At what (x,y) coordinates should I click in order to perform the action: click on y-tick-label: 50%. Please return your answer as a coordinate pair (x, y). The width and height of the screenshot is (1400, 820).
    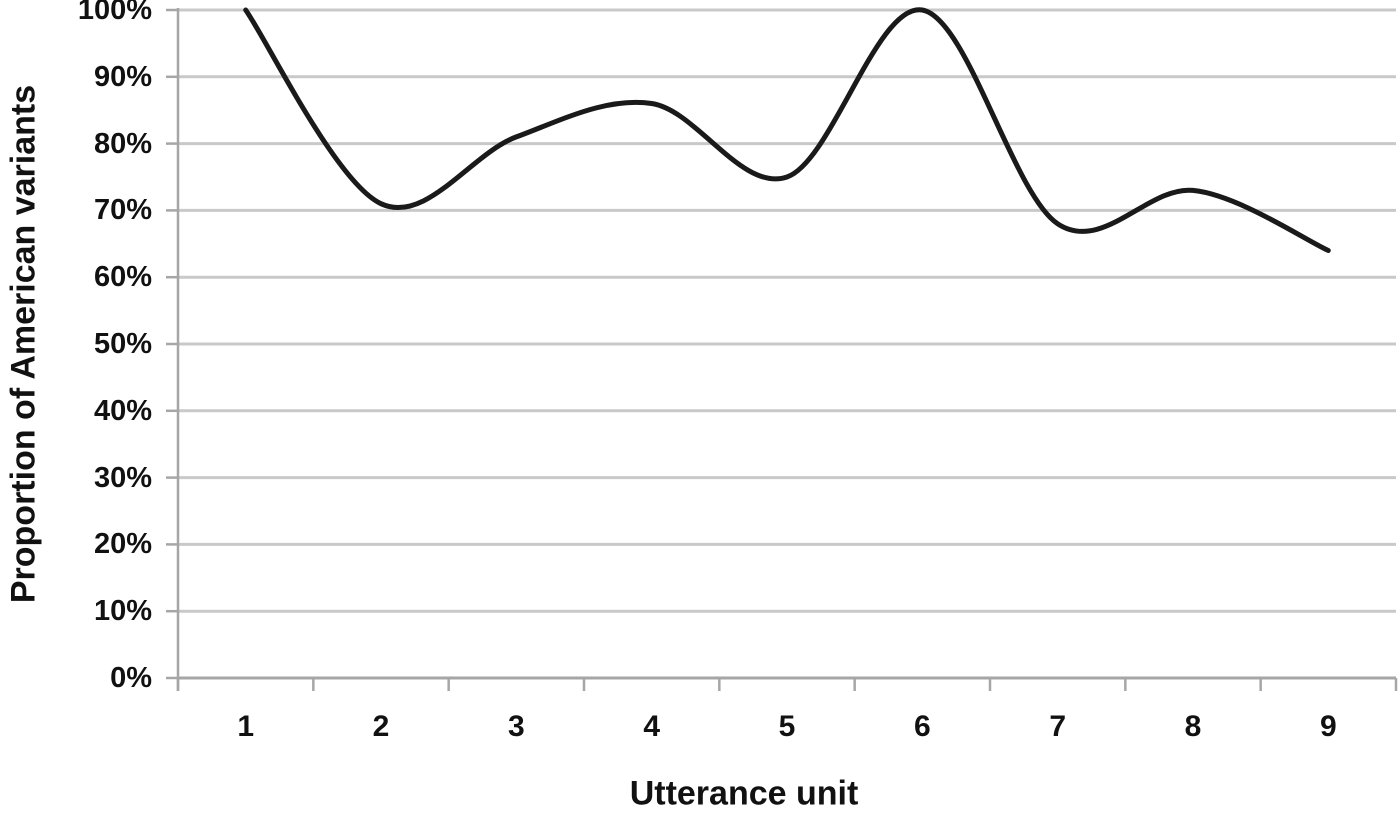
    Looking at the image, I should click on (122, 344).